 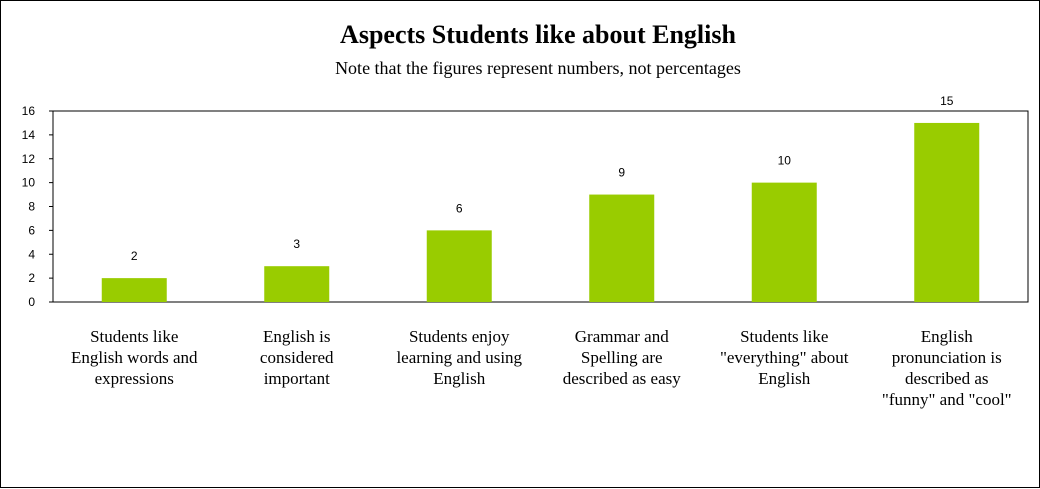 I want to click on data-label: 10, so click(x=785, y=161).